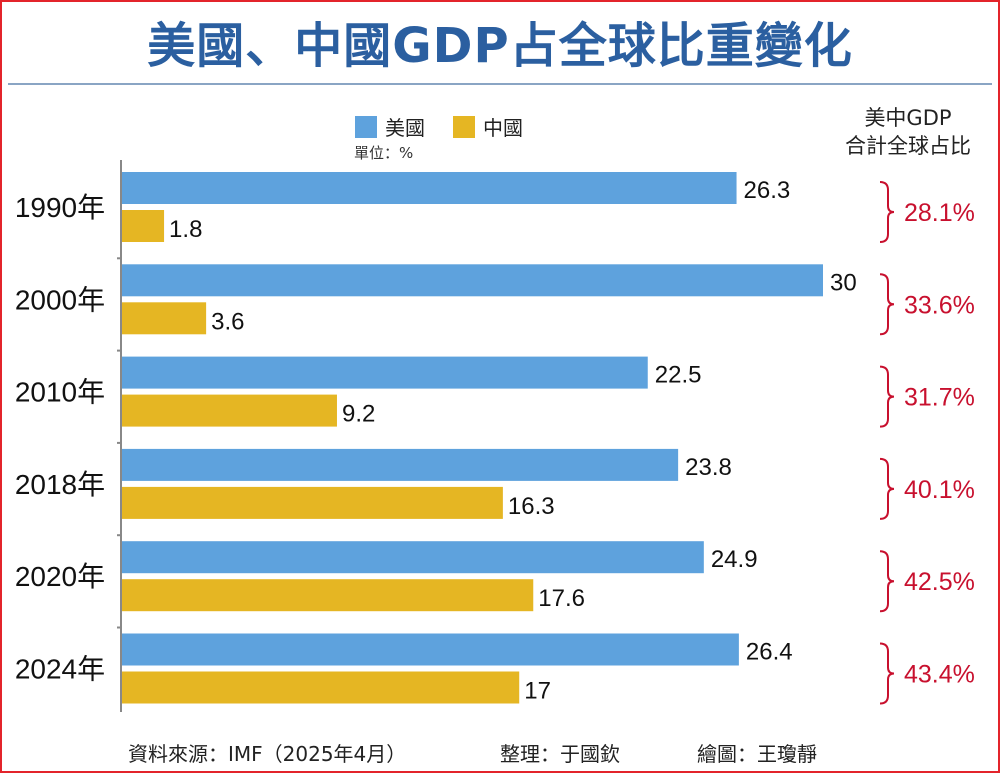 This screenshot has height=773, width=1000. Describe the element at coordinates (560, 754) in the screenshot. I see `footer-editor: 整理：于國欽` at that location.